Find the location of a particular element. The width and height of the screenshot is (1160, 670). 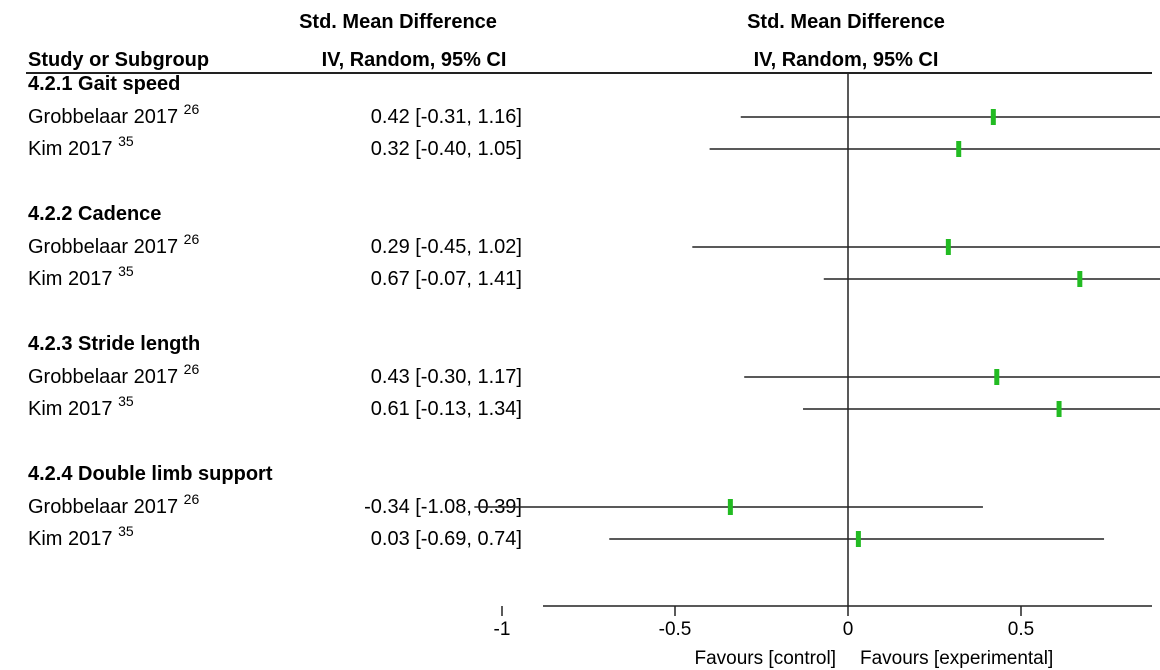

x-tick-label: 0 is located at coordinates (848, 629).